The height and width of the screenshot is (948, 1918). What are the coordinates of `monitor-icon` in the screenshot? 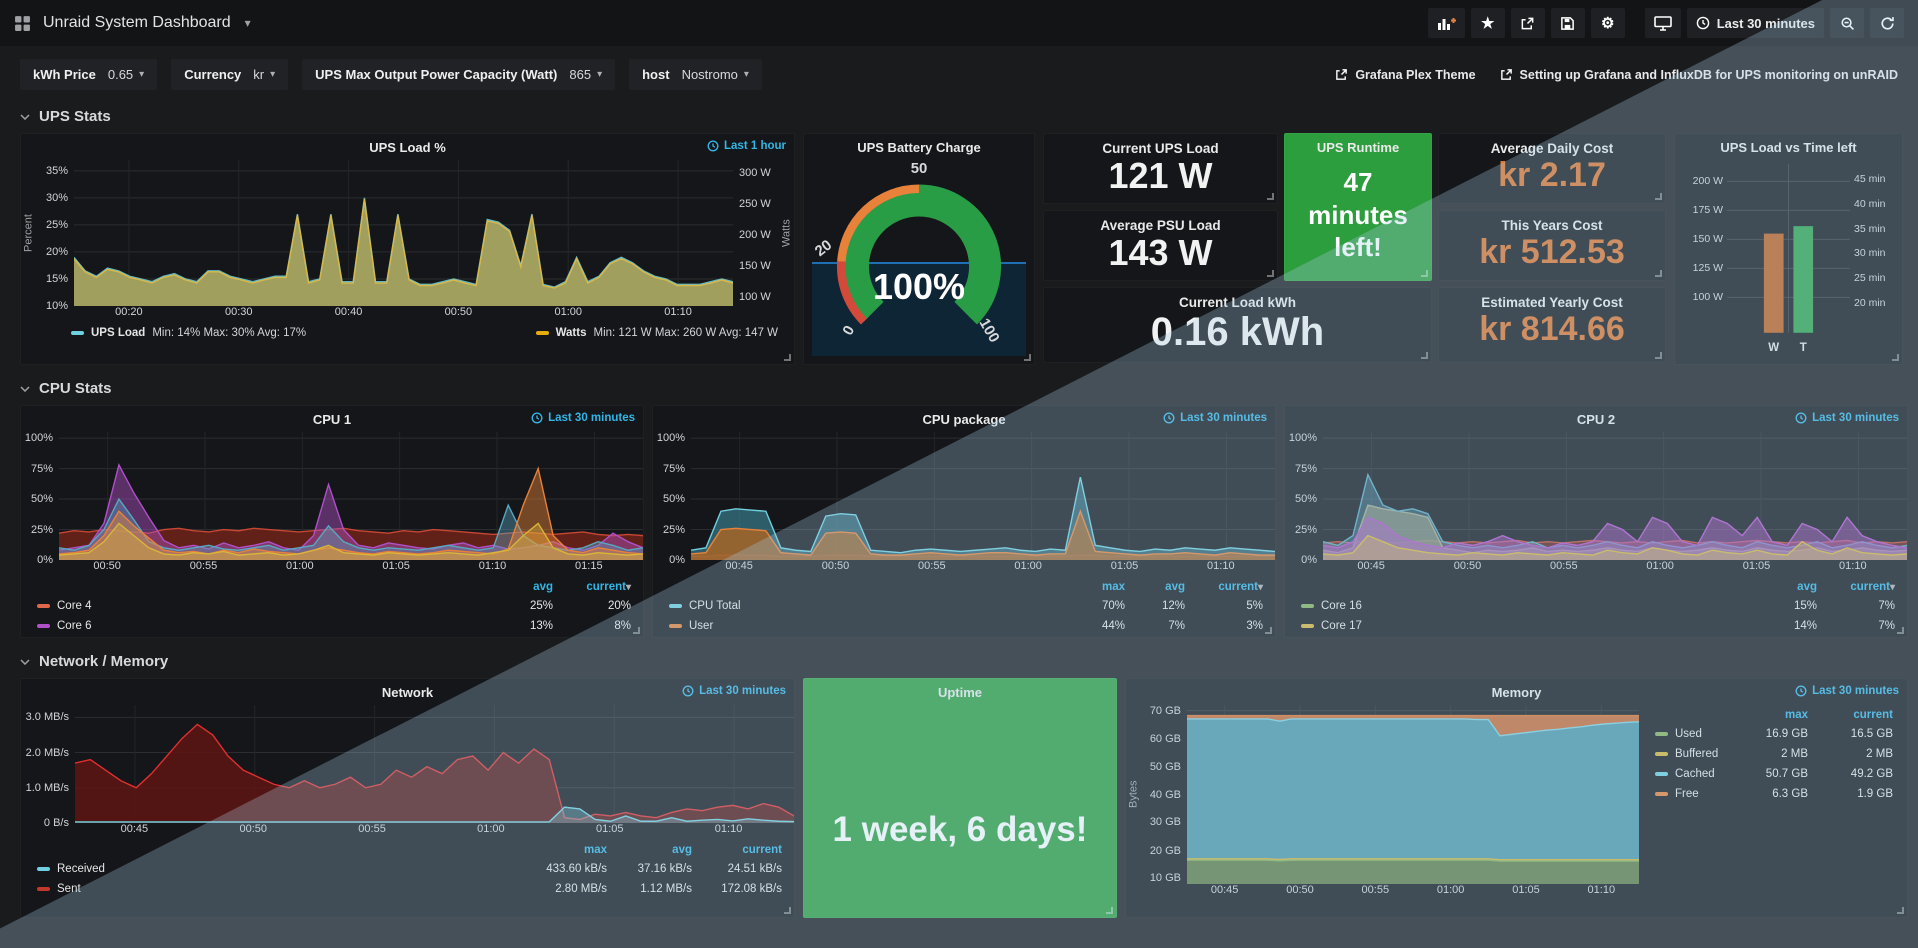 It's located at (1662, 23).